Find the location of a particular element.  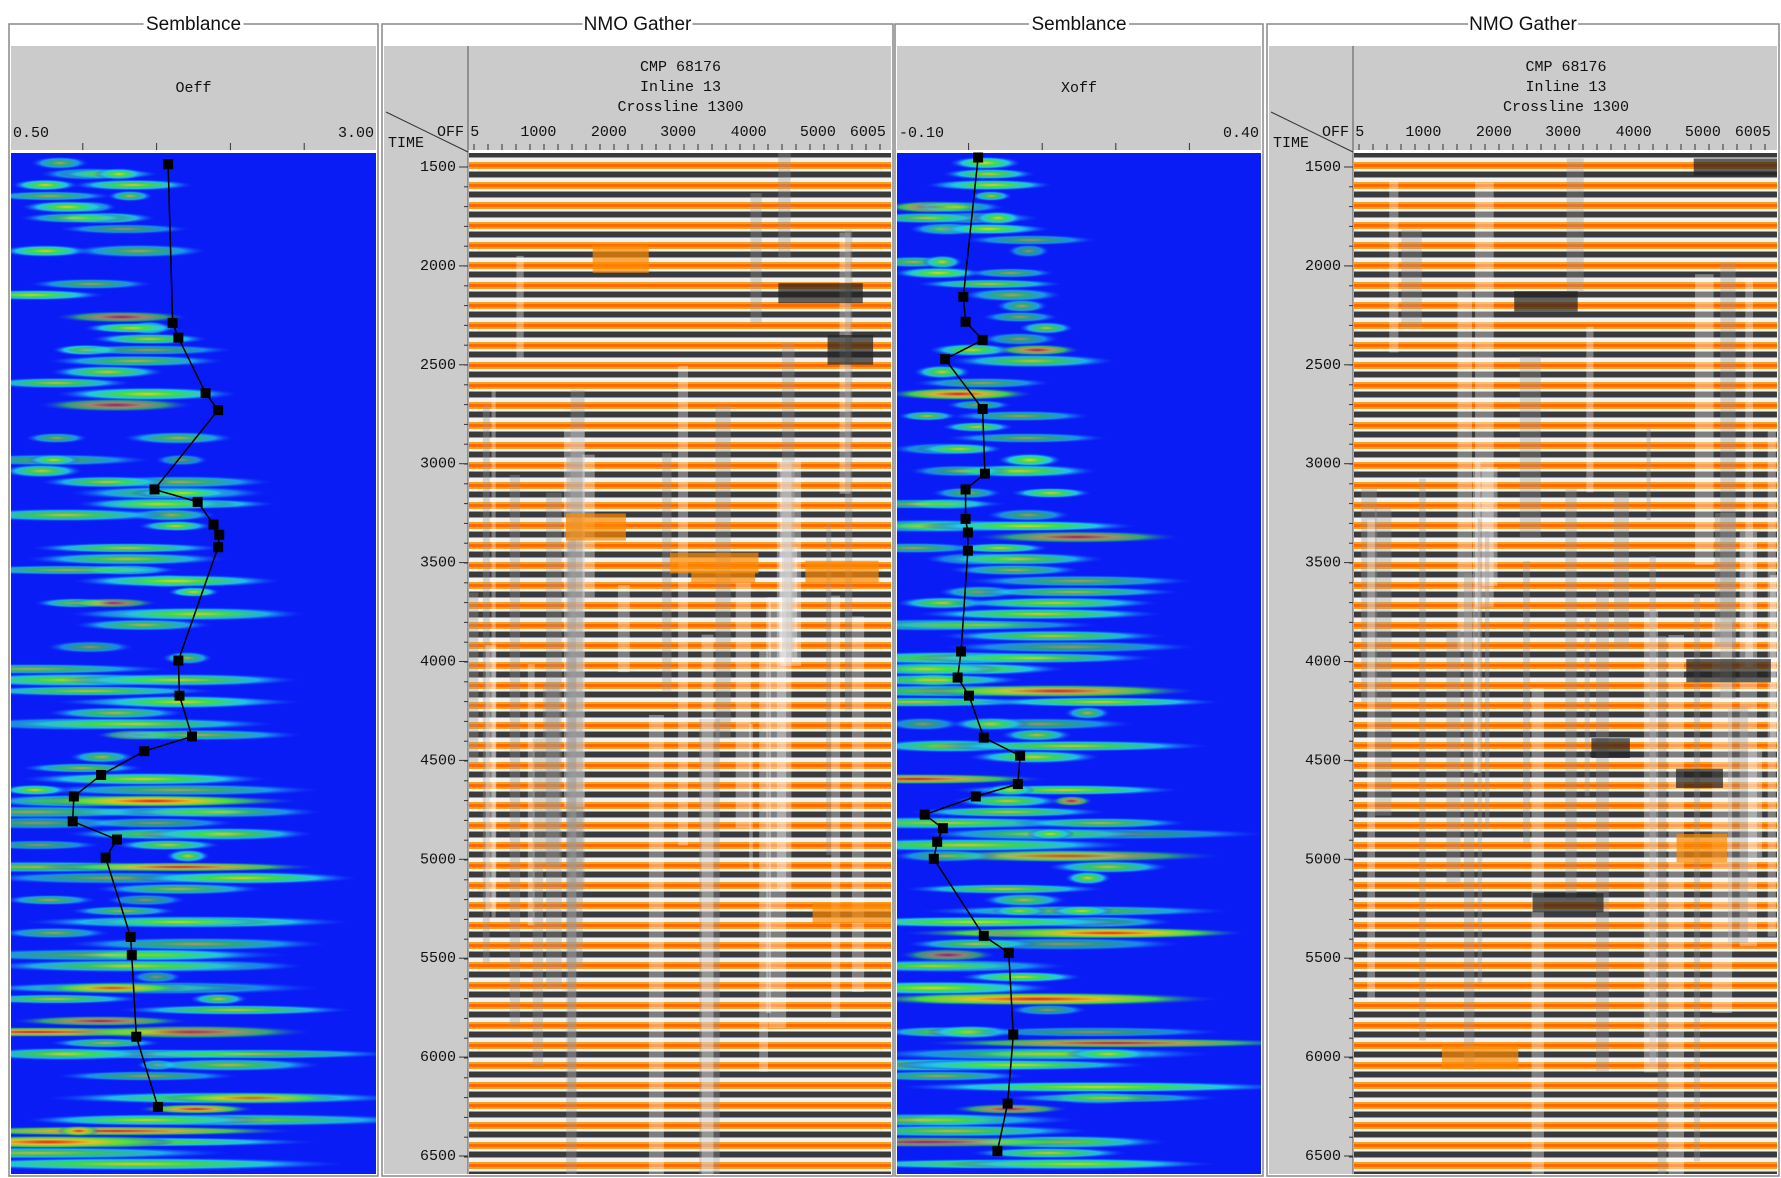

time-tick-label: 4000 is located at coordinates (1323, 661).